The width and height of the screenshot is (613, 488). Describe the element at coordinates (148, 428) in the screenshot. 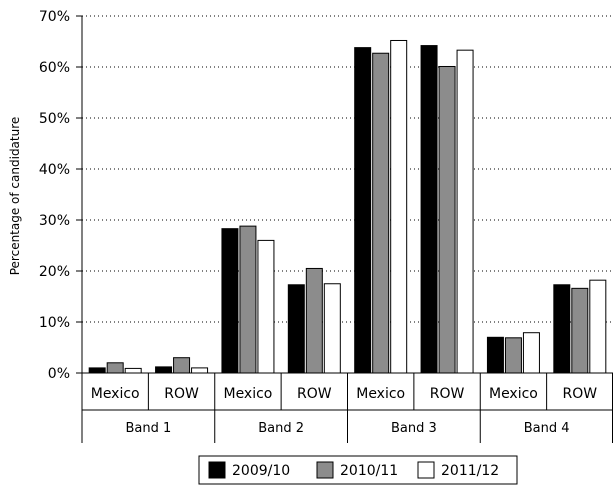

I see `group-label: Band 1` at that location.